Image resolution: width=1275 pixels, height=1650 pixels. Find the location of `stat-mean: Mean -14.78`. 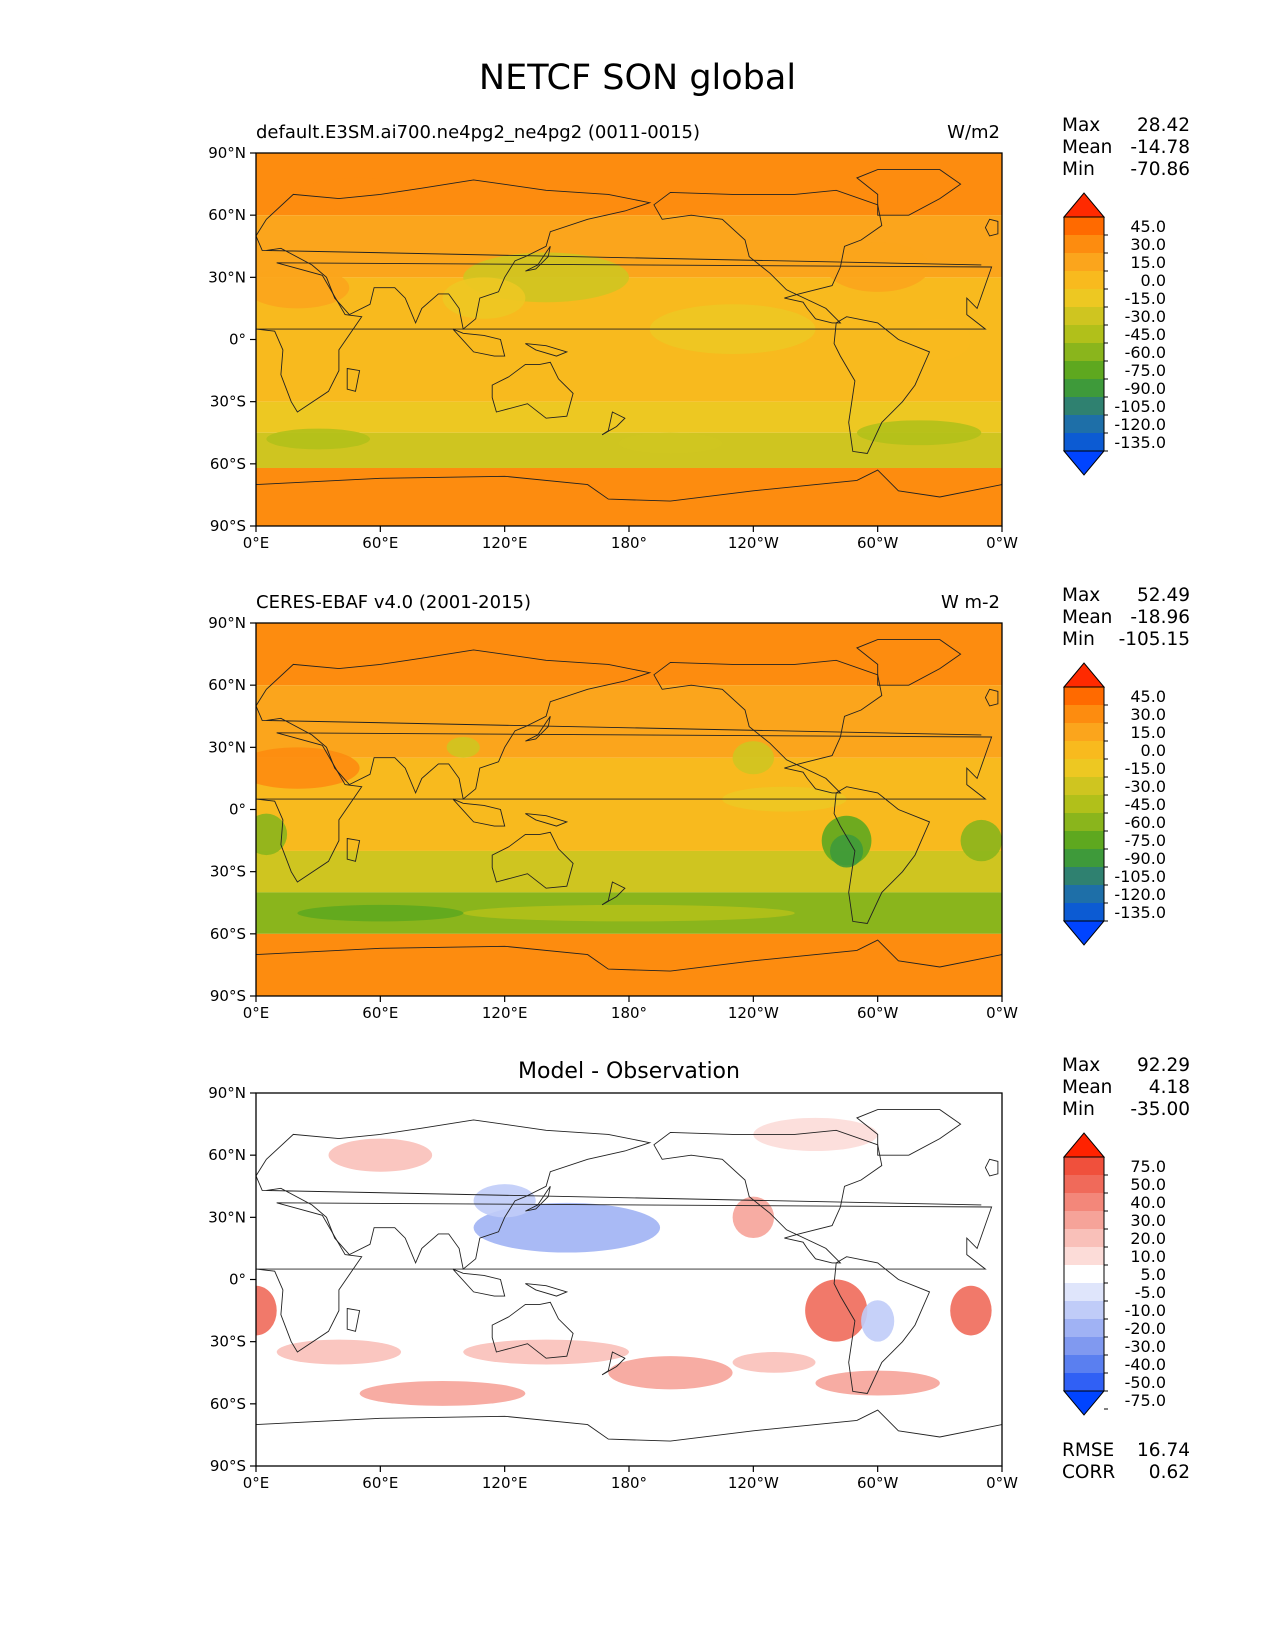

stat-mean: Mean -14.78 is located at coordinates (1126, 148).